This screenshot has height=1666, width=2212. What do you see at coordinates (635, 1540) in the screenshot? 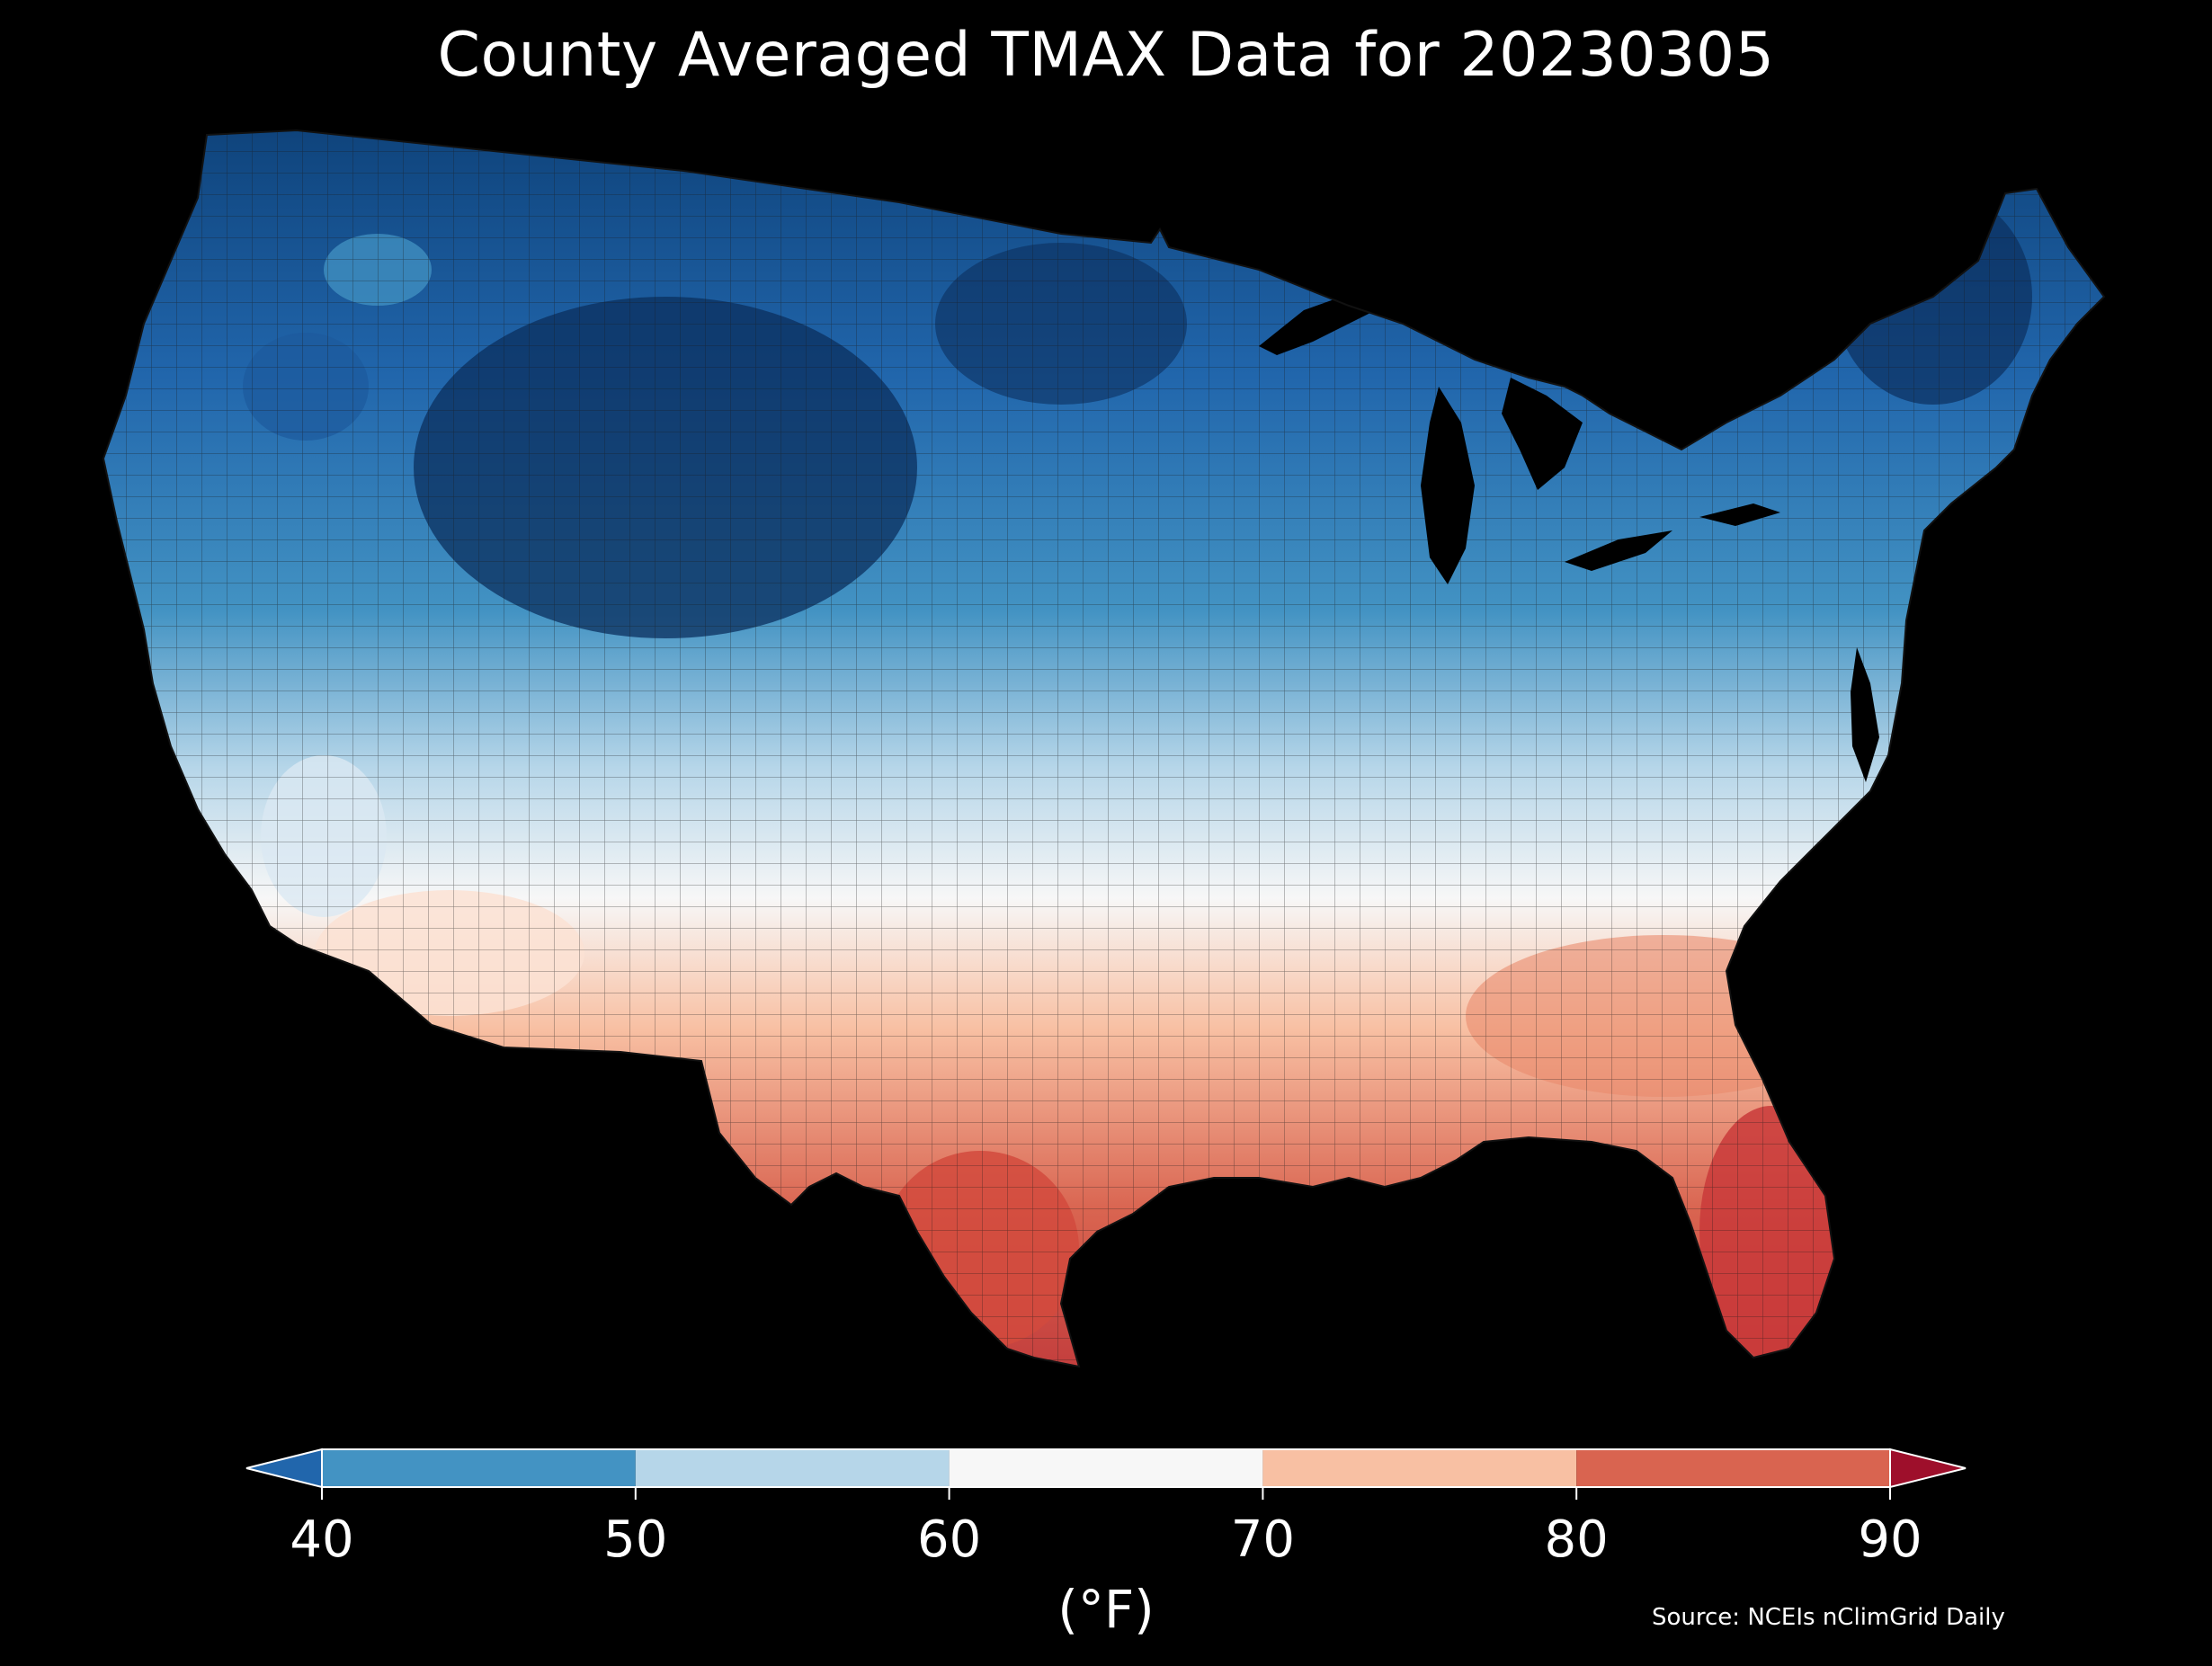
I see `colorbar-tick-label: 50` at bounding box center [635, 1540].